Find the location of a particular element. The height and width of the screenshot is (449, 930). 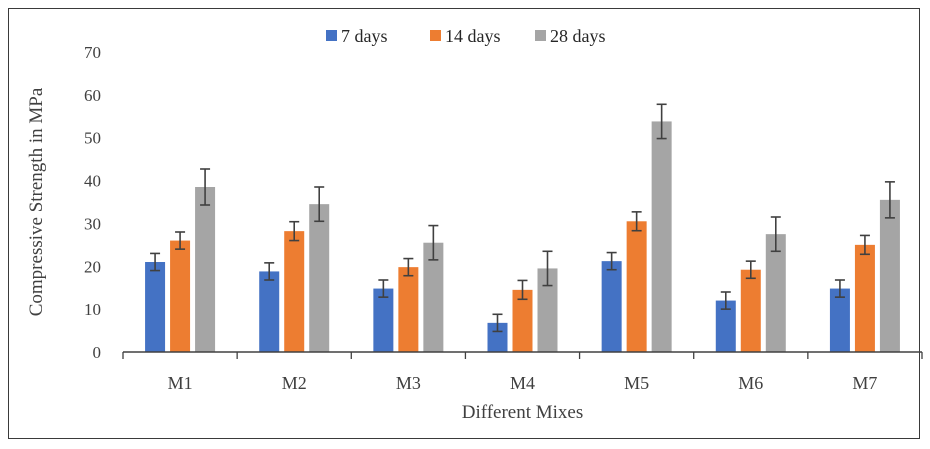

x-category-label: M2 is located at coordinates (294, 383).